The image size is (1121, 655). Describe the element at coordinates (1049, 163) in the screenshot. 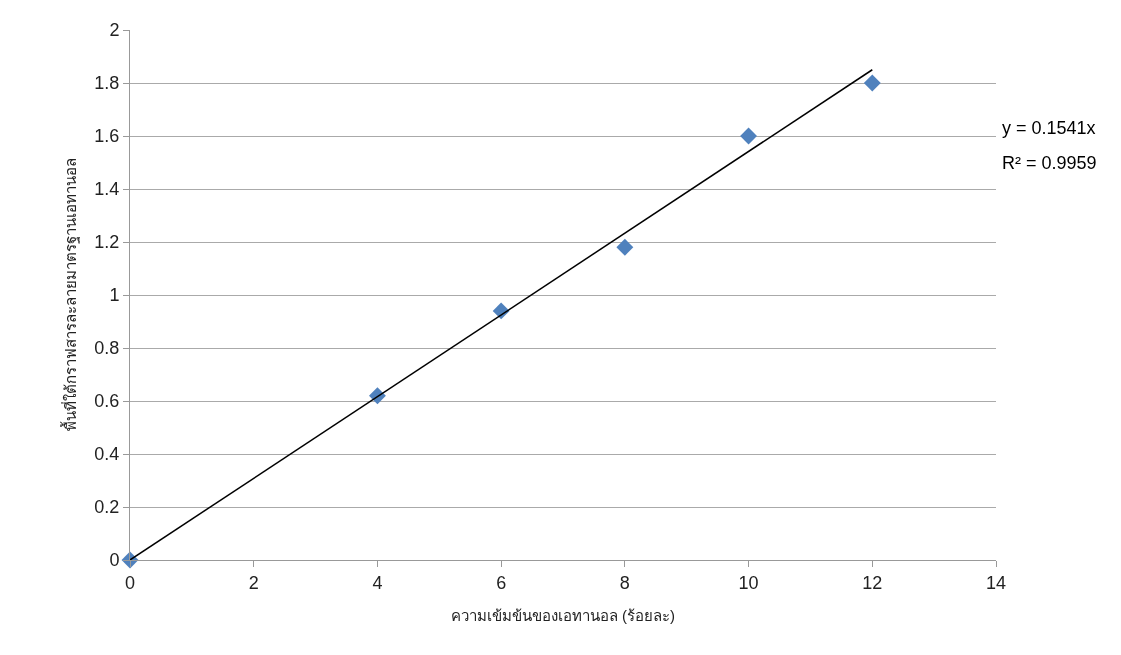

I see `text: R² = 0.9959` at that location.